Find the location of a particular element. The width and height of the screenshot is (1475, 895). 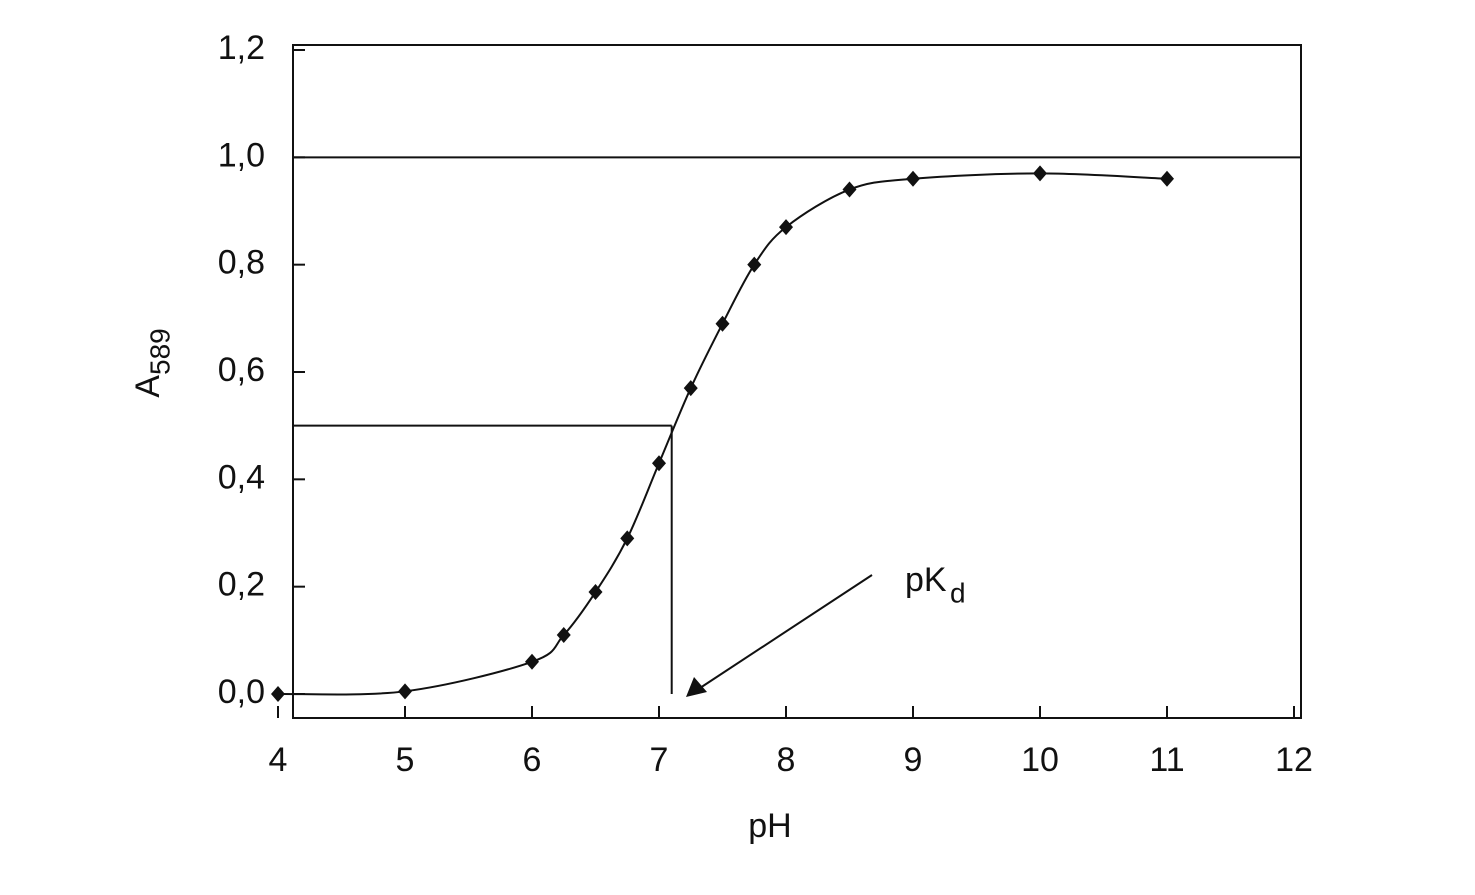

y-tick-label: 1,2 is located at coordinates (241, 48).